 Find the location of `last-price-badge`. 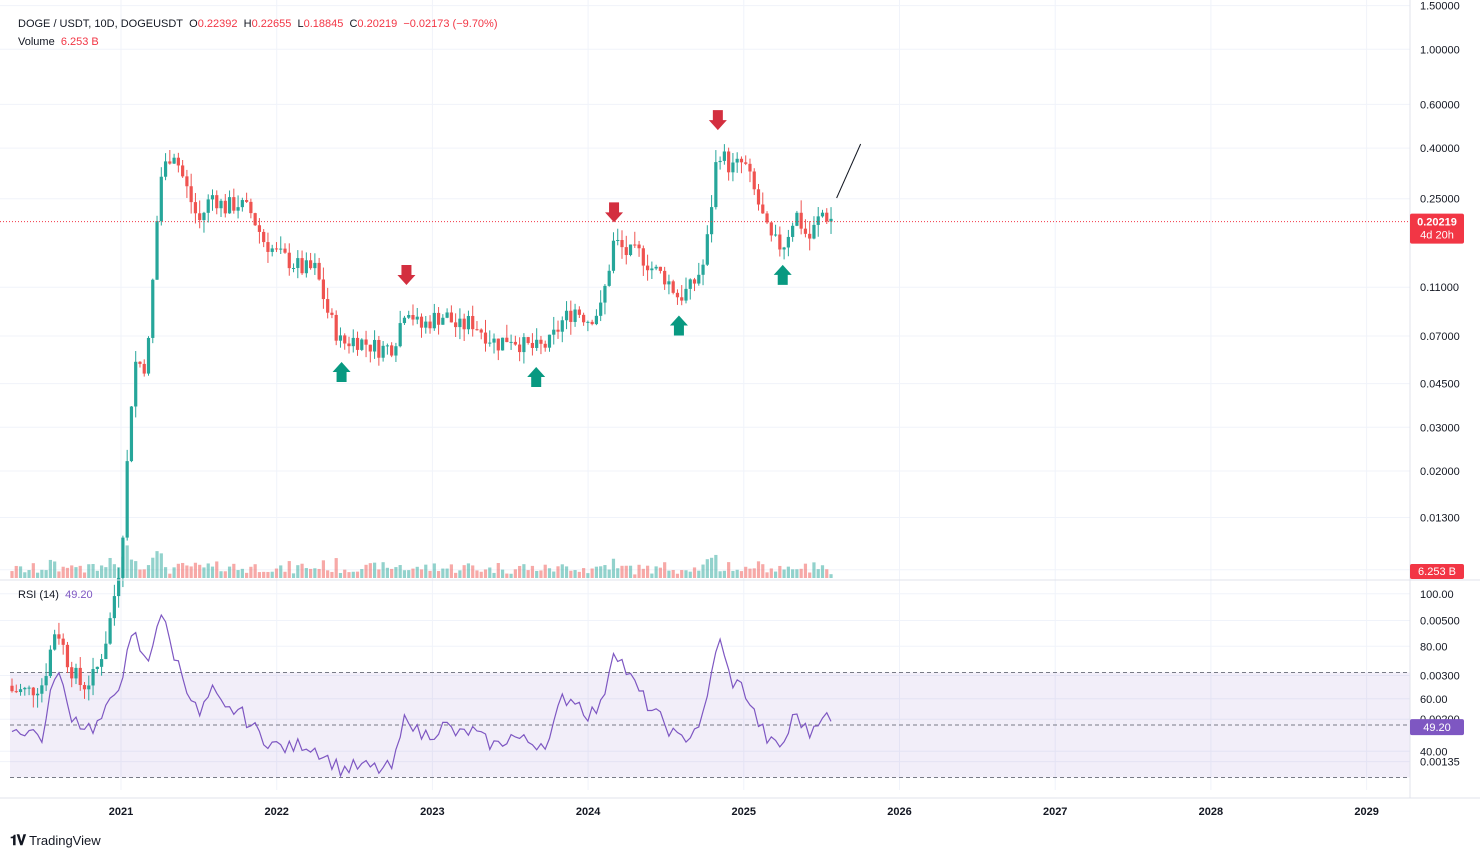

last-price-badge is located at coordinates (1437, 228).